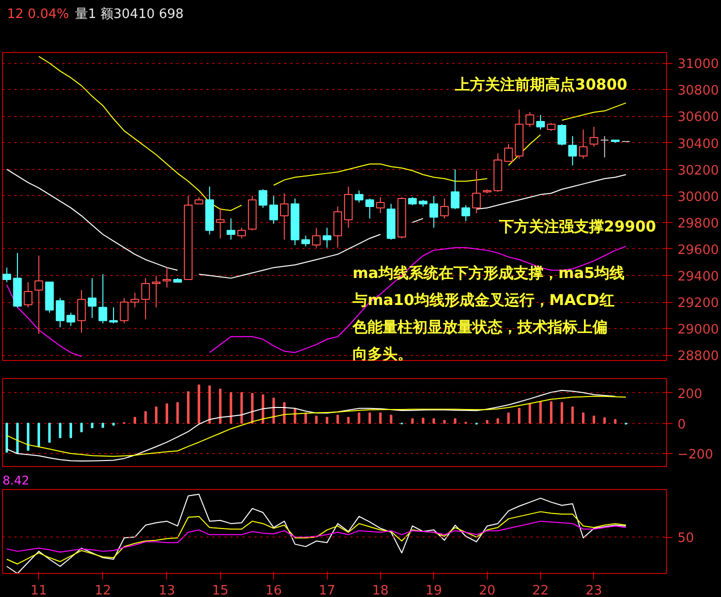 The image size is (721, 597). What do you see at coordinates (273, 590) in the screenshot?
I see `x-tick-label: 16` at bounding box center [273, 590].